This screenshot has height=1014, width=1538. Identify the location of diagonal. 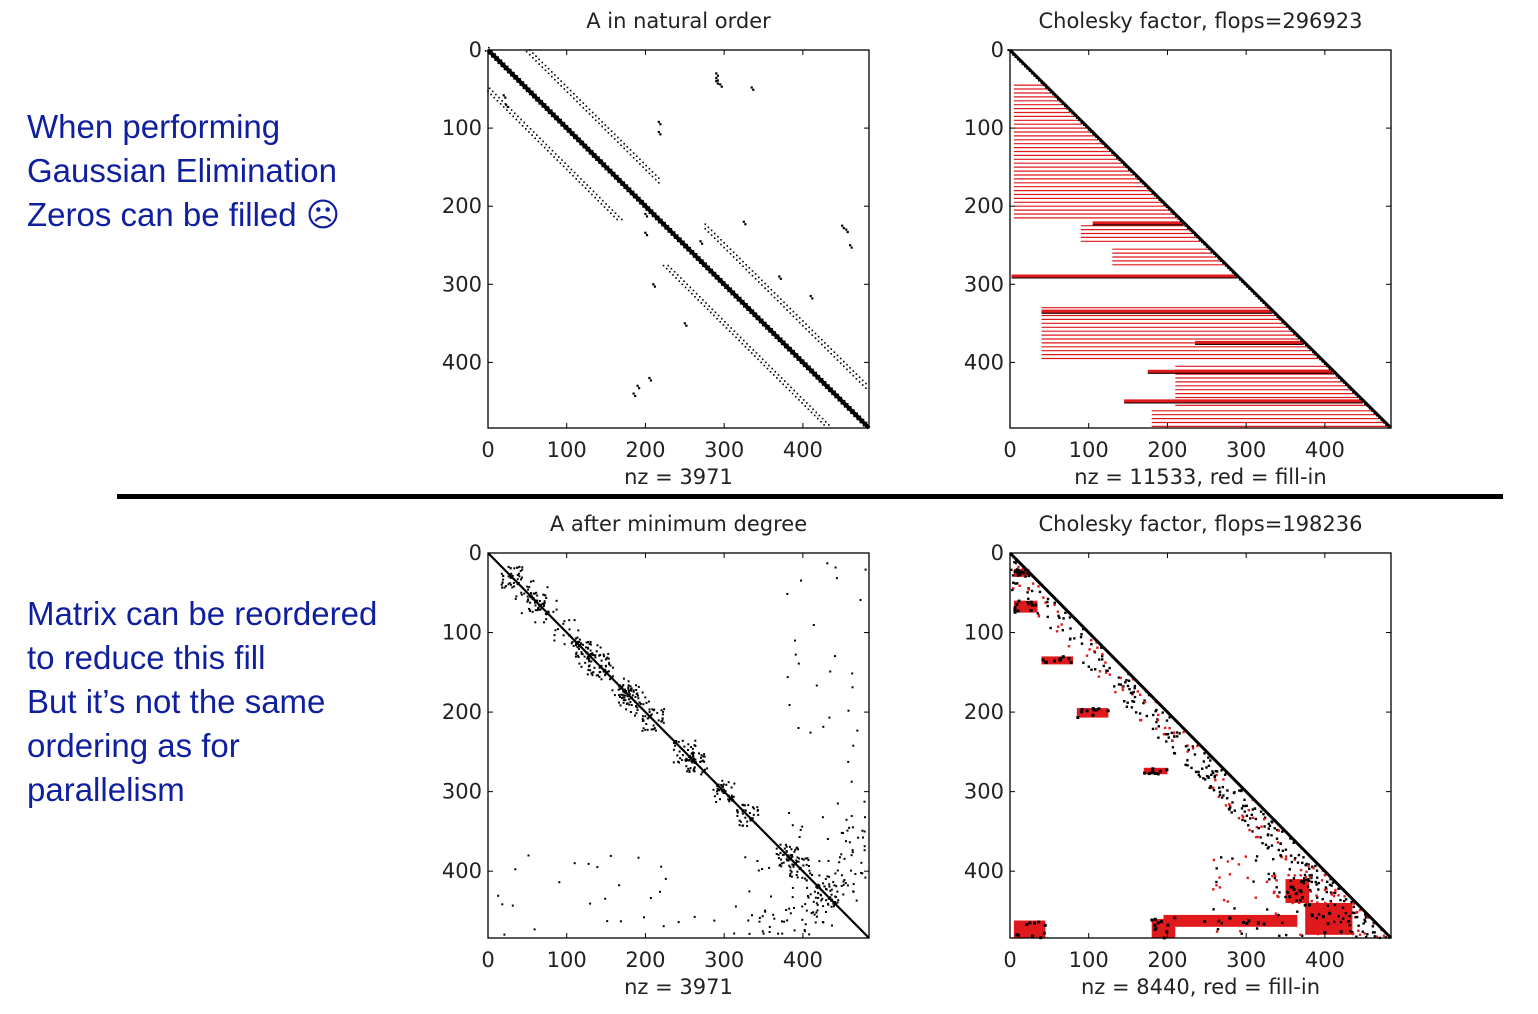
(678, 745).